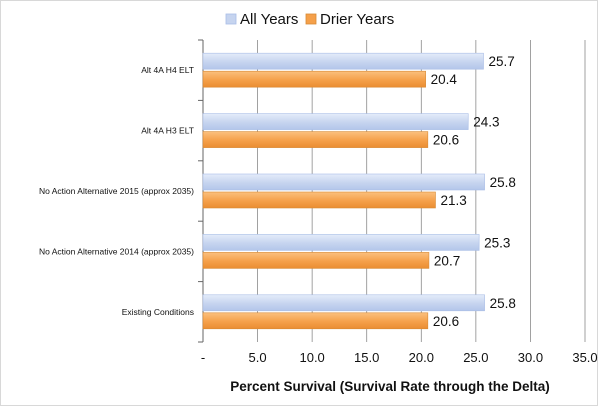 The height and width of the screenshot is (406, 598). I want to click on data-label-all-years-alt-4a-h3-elt: 24.3, so click(486, 122).